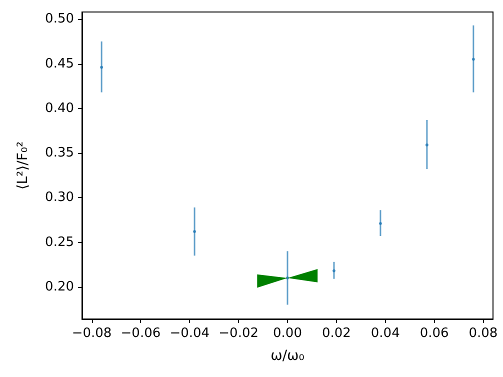 This screenshot has height=377, width=503. Describe the element at coordinates (23, 165) in the screenshot. I see `y-axis-title: ⟨L²⟩/F₀²` at that location.